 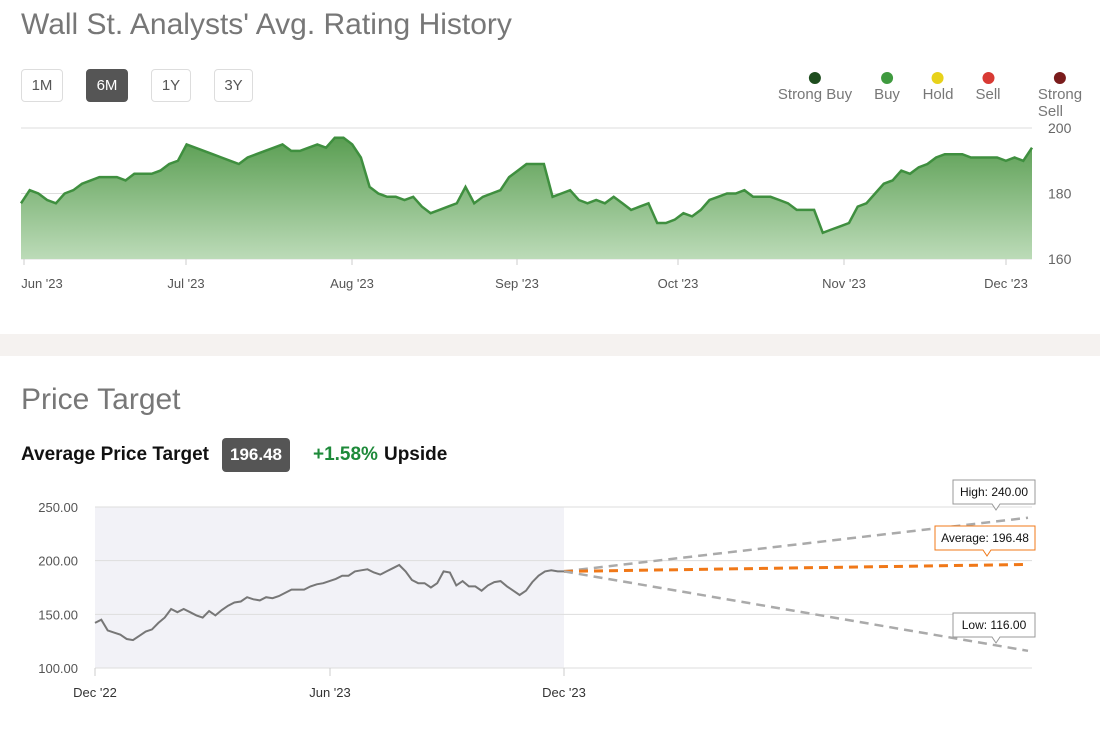 I want to click on price-target-title: Price Target, so click(x=101, y=399).